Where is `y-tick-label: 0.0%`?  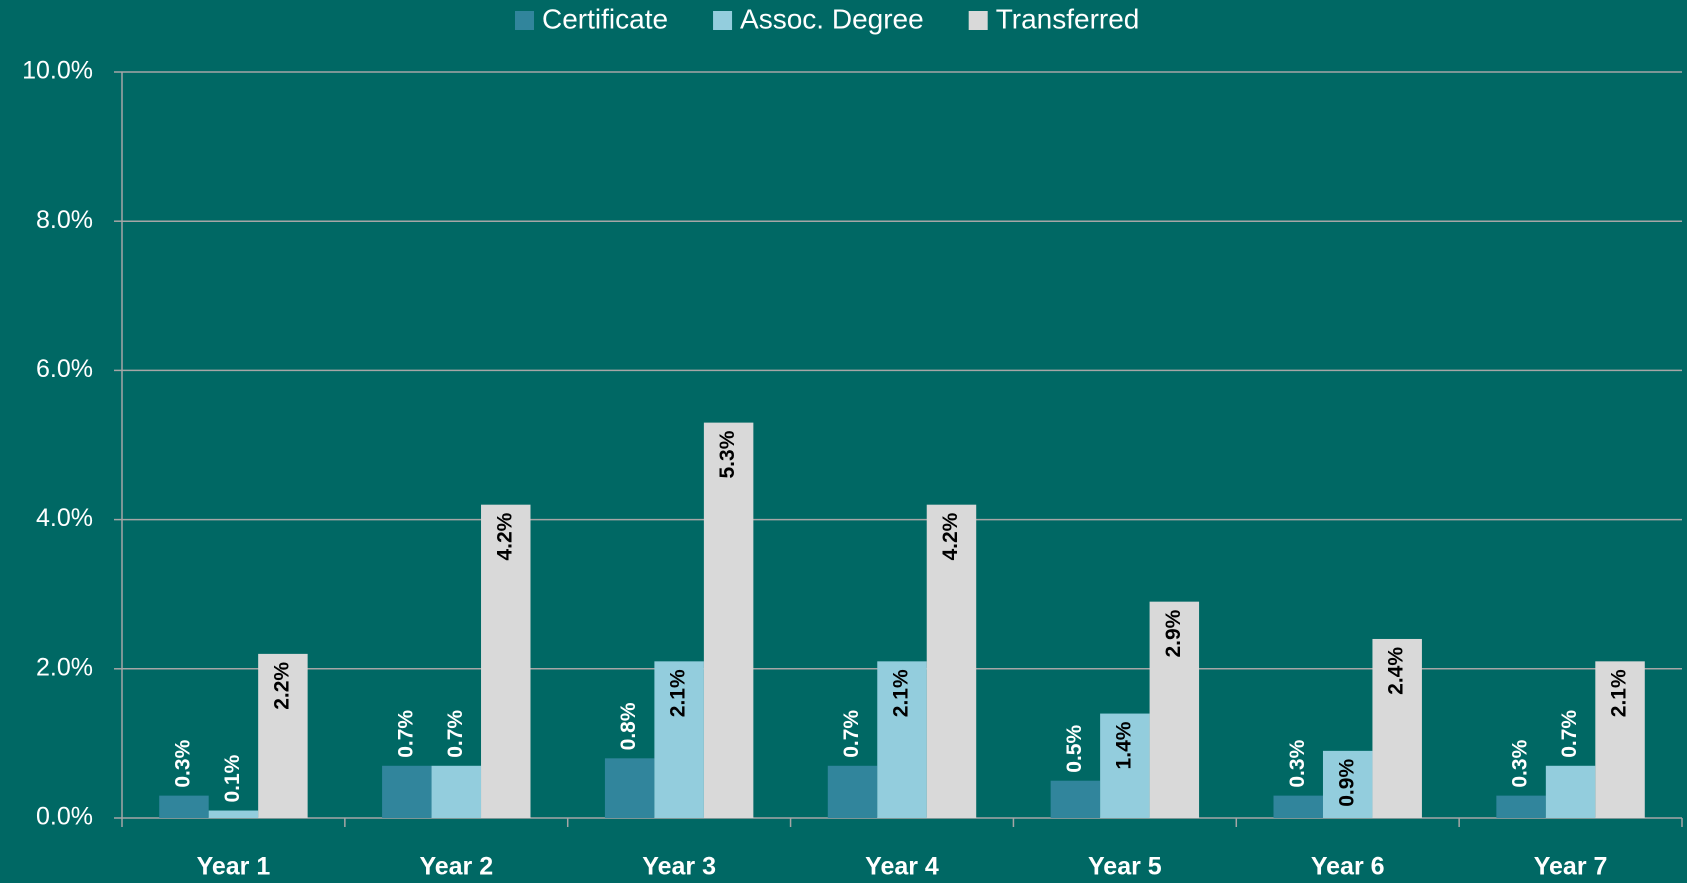 y-tick-label: 0.0% is located at coordinates (64, 817).